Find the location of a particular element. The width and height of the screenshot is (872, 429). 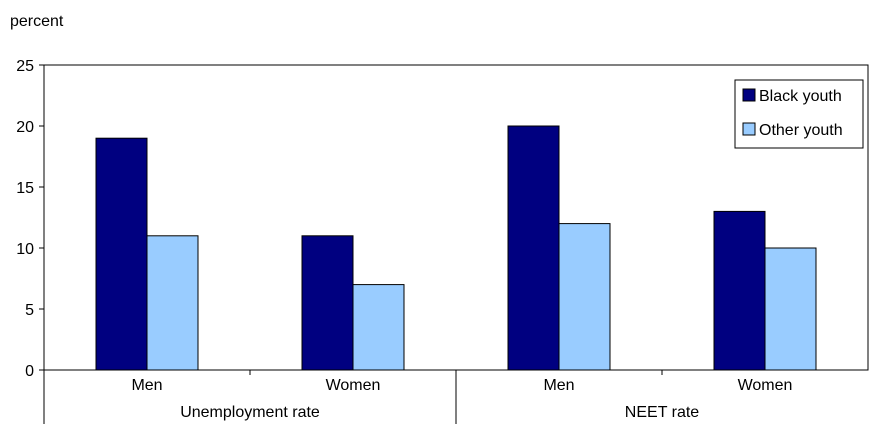

y-tick-label-15: 15 is located at coordinates (25, 188).